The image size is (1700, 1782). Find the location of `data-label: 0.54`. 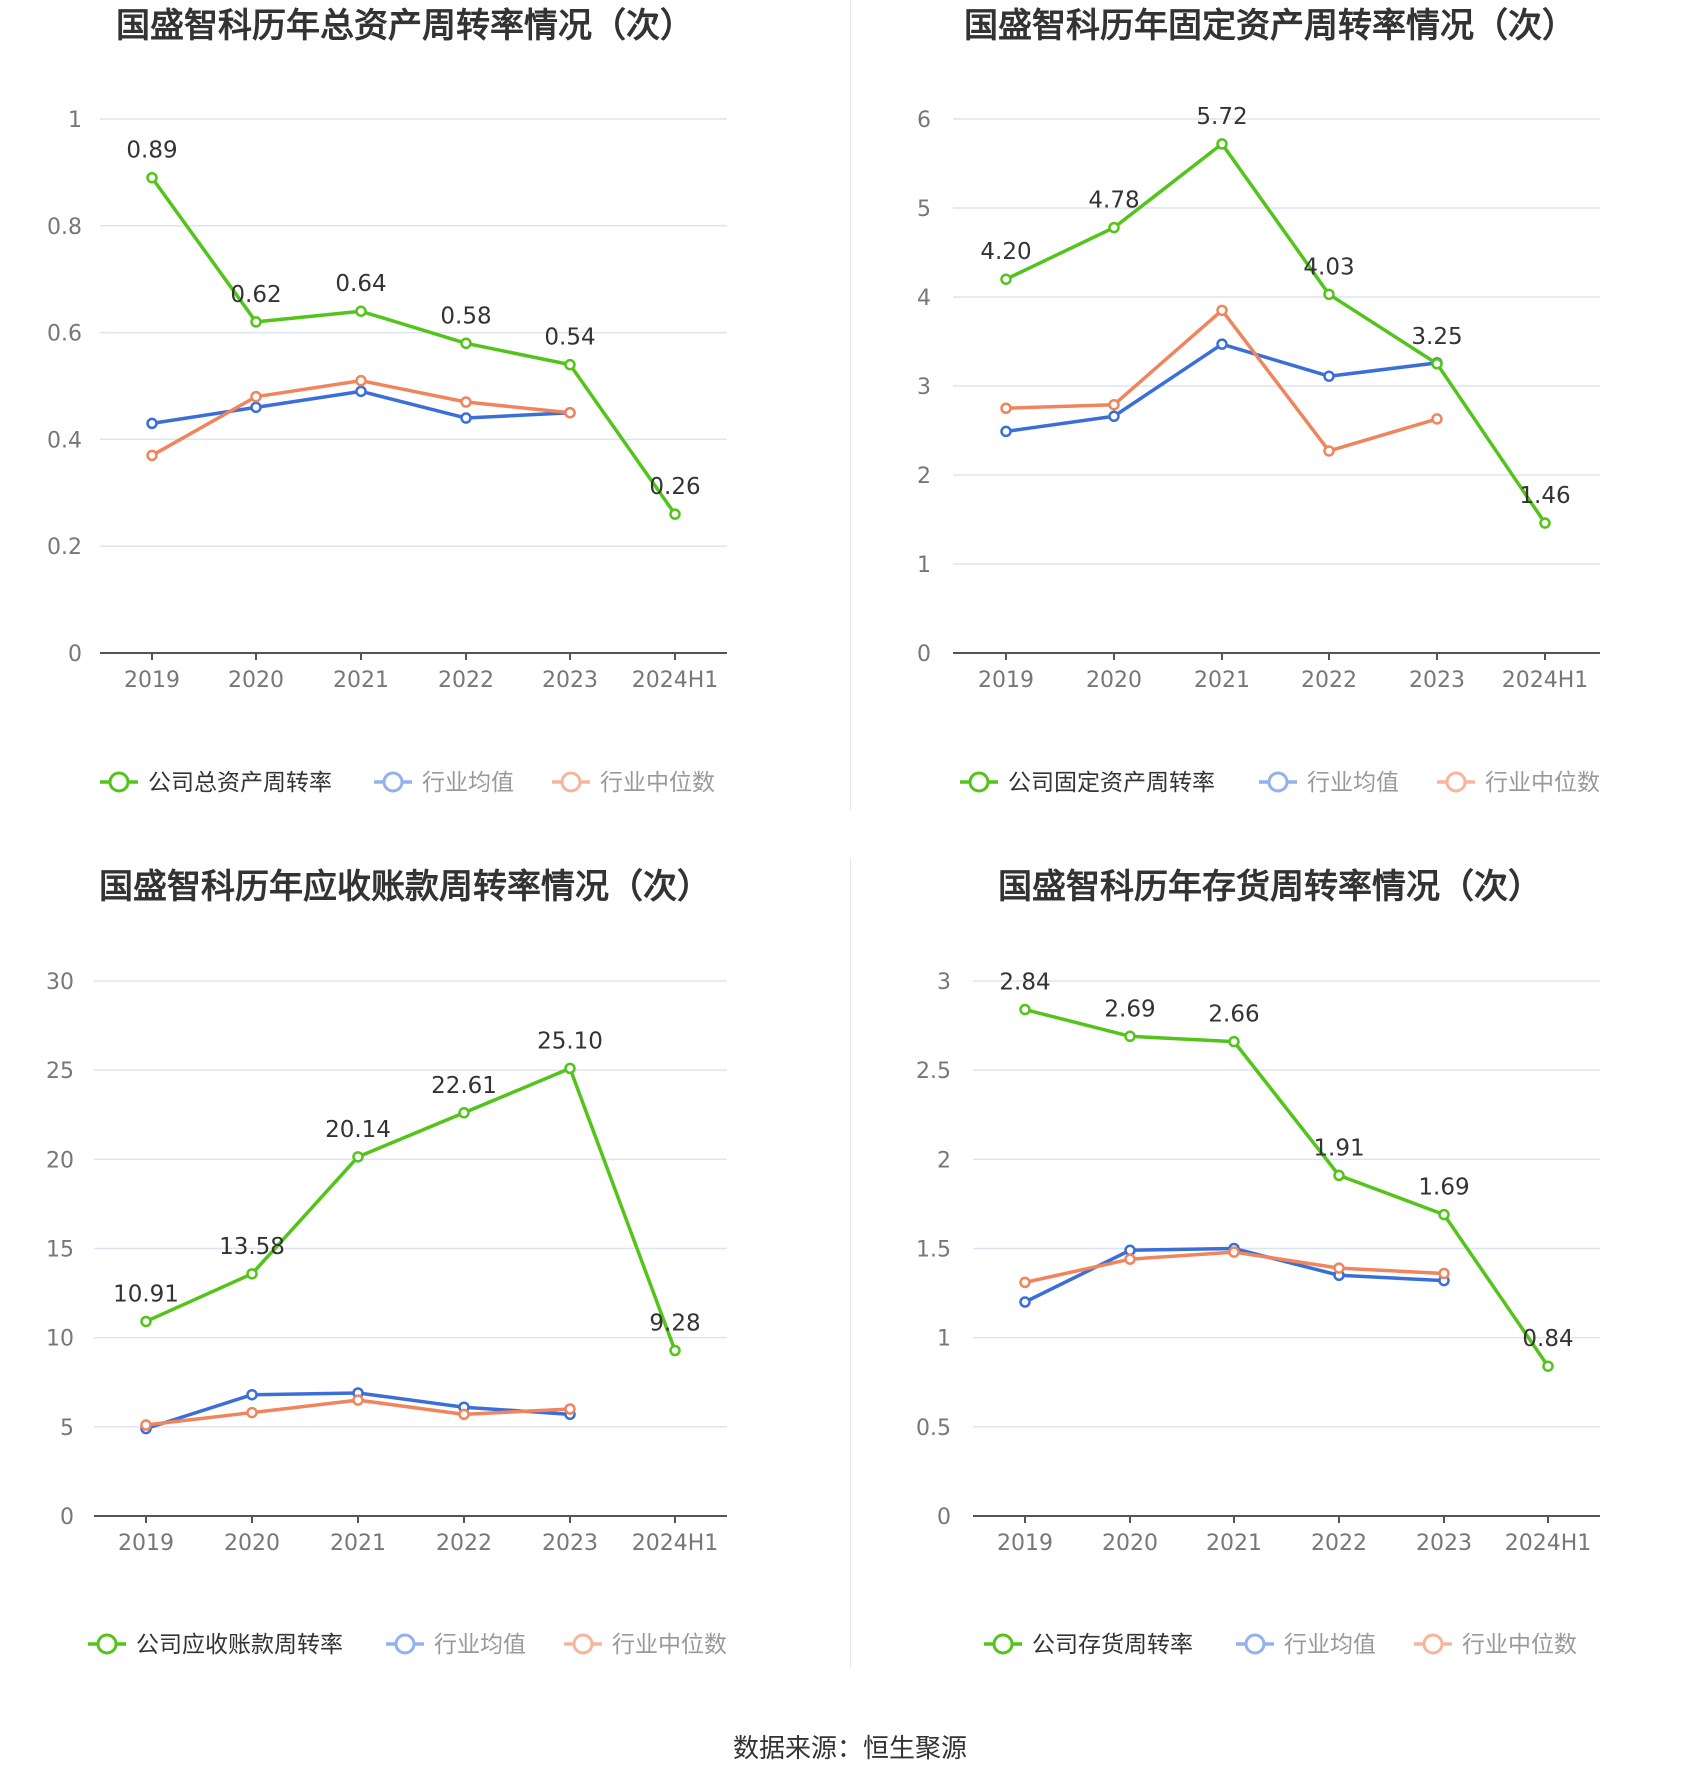

data-label: 0.54 is located at coordinates (569, 338).